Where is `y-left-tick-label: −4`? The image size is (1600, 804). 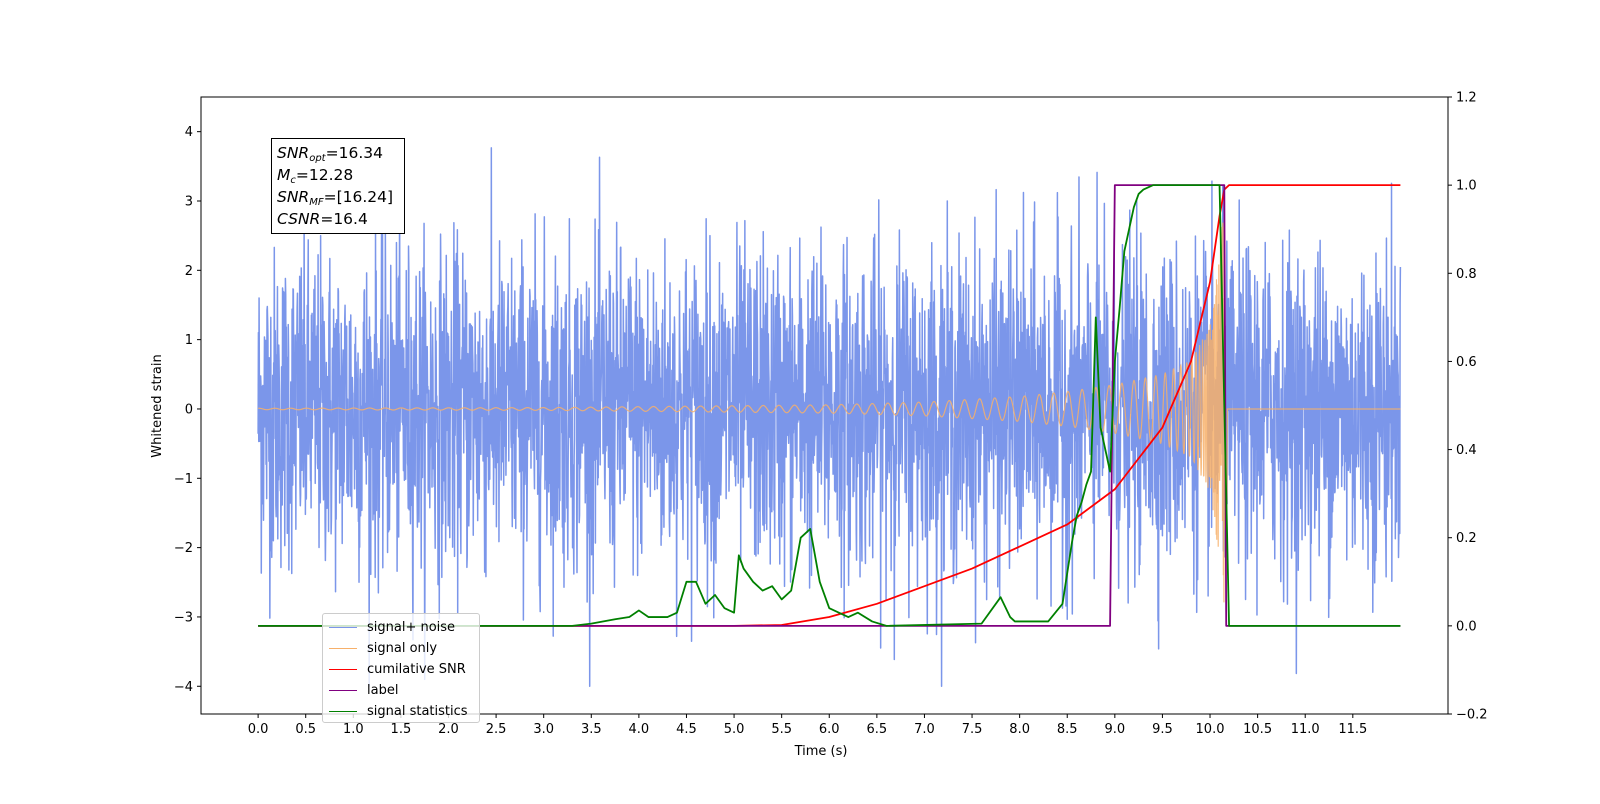
y-left-tick-label: −4 is located at coordinates (183, 687).